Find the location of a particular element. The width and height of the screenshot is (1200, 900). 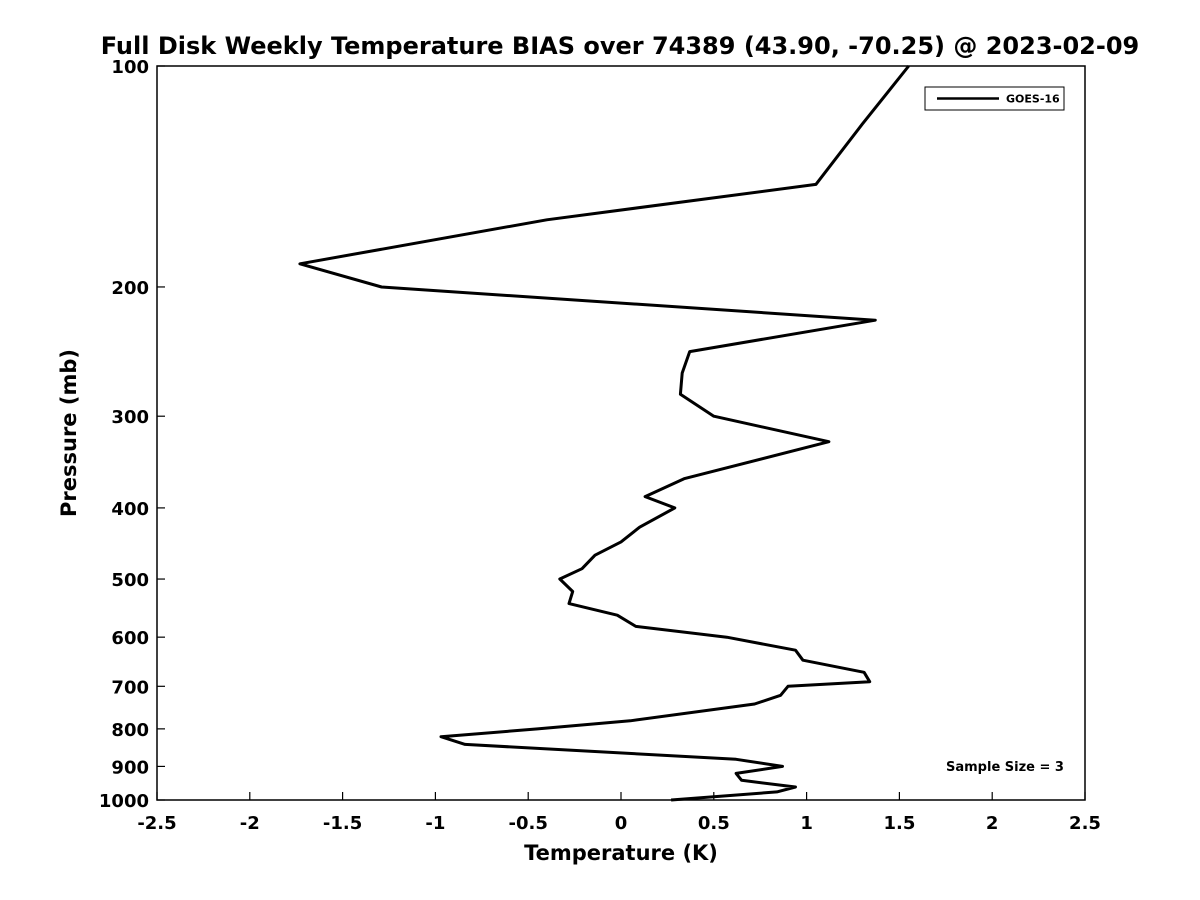

x-tick-label: 2 is located at coordinates (992, 823).